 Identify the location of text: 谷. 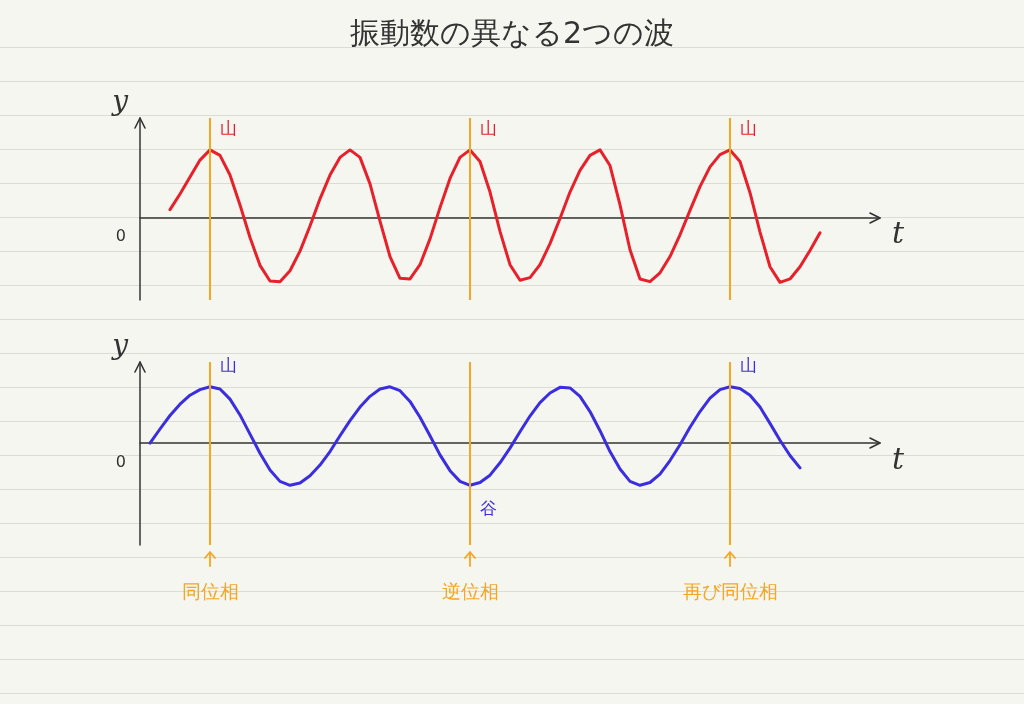
(488, 507).